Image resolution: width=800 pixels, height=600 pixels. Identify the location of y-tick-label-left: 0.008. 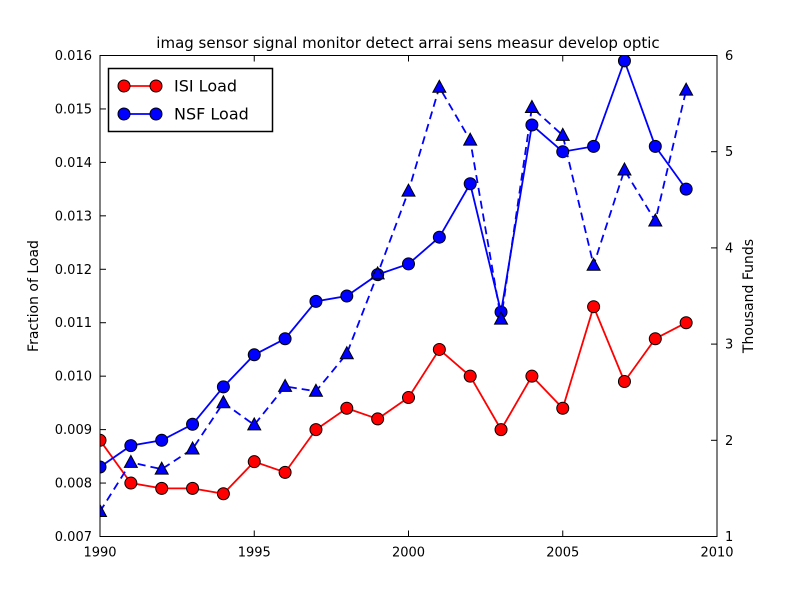
(73, 484).